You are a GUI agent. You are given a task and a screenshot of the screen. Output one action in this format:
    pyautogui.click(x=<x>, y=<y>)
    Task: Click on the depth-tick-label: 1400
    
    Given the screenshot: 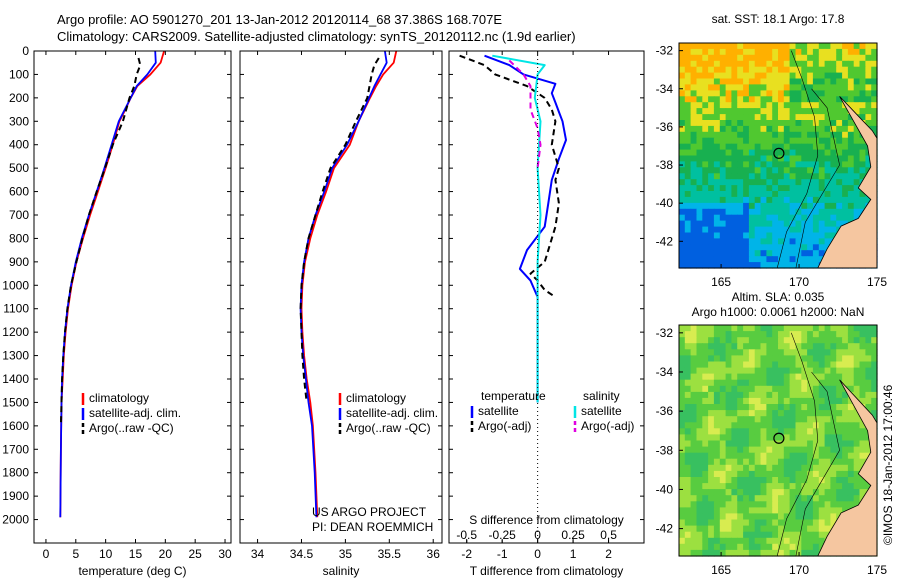 What is the action you would take?
    pyautogui.click(x=15, y=379)
    